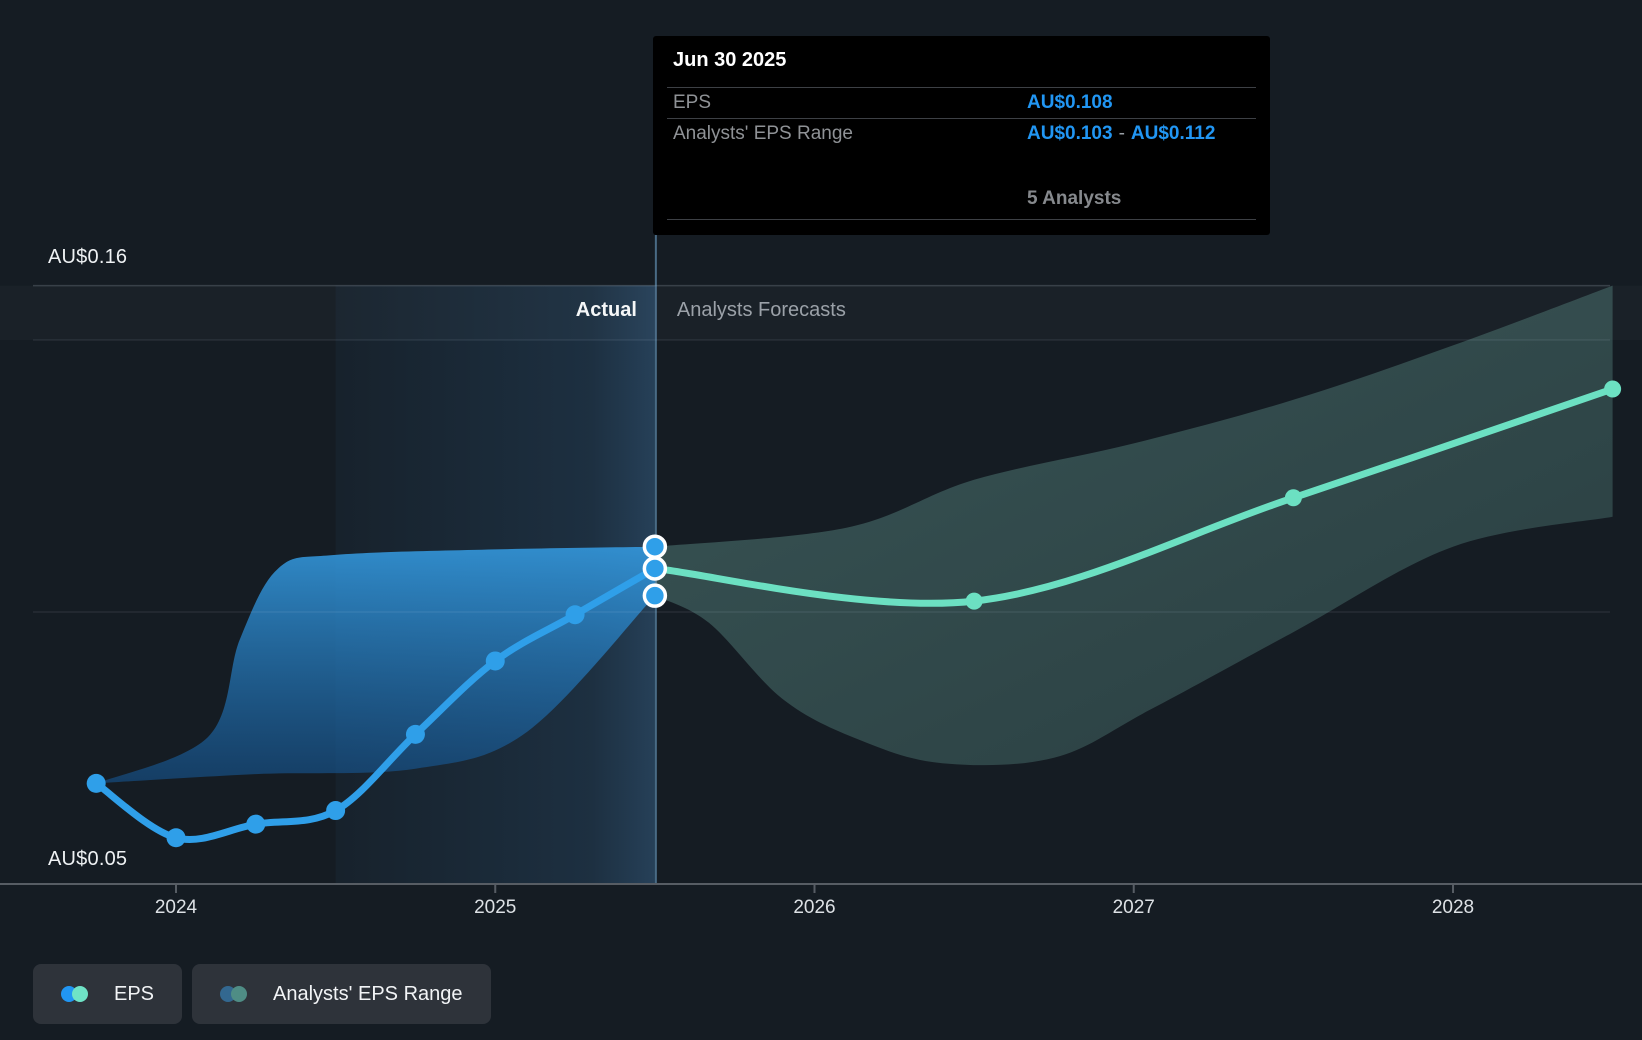  Describe the element at coordinates (1453, 907) in the screenshot. I see `x-axis-label: 2028` at that location.